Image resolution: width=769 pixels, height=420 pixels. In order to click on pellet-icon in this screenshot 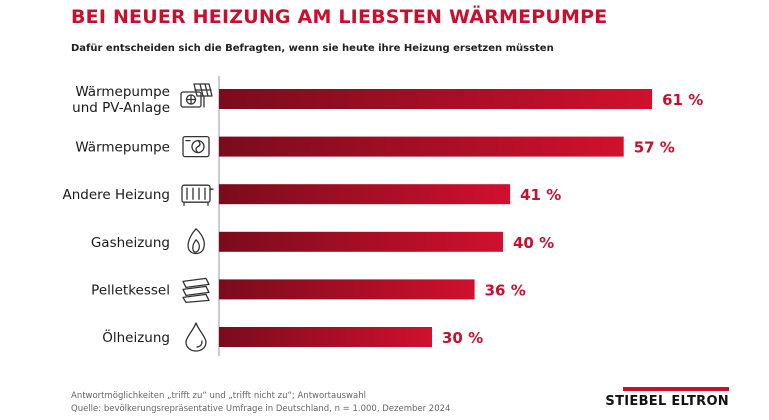, I will do `click(196, 290)`.